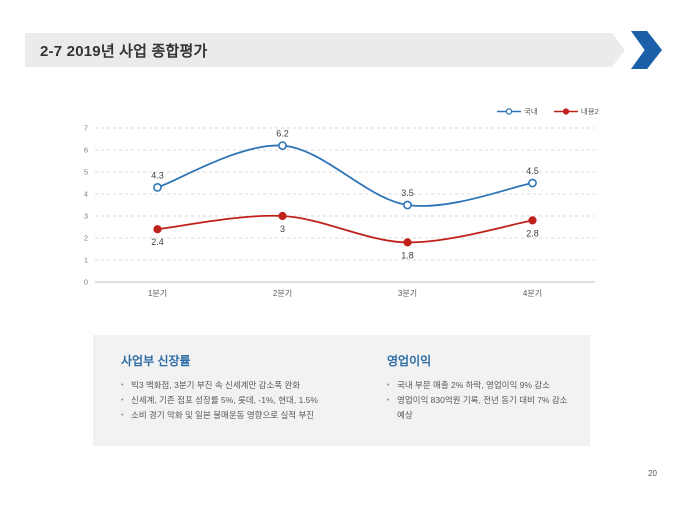 This screenshot has height=510, width=680. Describe the element at coordinates (548, 111) in the screenshot. I see `chart-legend: 국내 내용2` at that location.